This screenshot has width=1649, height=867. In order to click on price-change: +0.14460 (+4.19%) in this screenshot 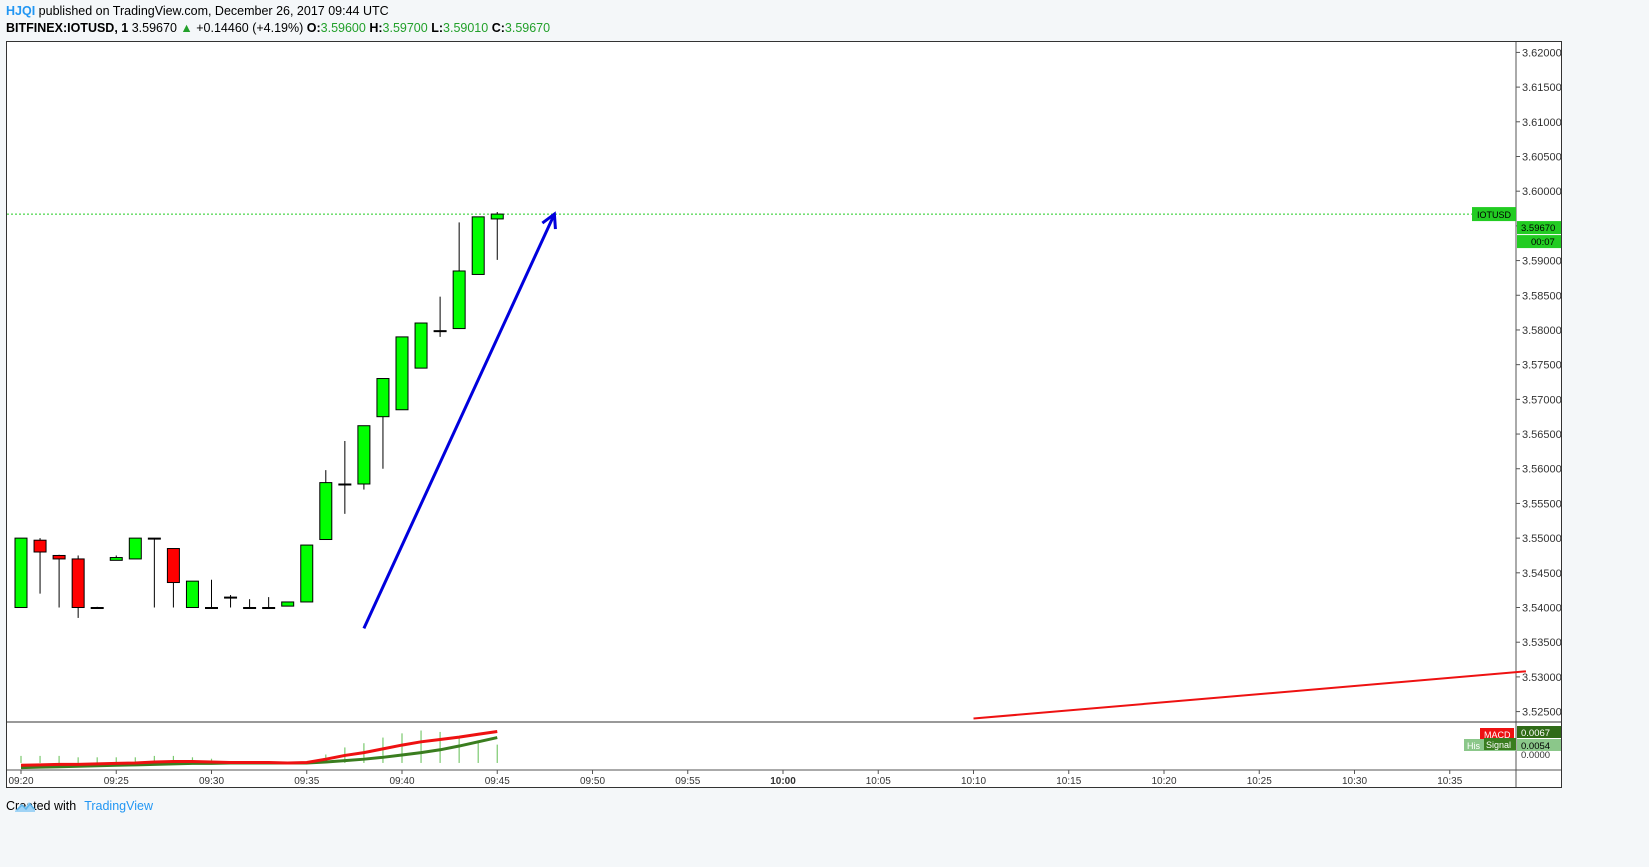, I will do `click(250, 28)`.